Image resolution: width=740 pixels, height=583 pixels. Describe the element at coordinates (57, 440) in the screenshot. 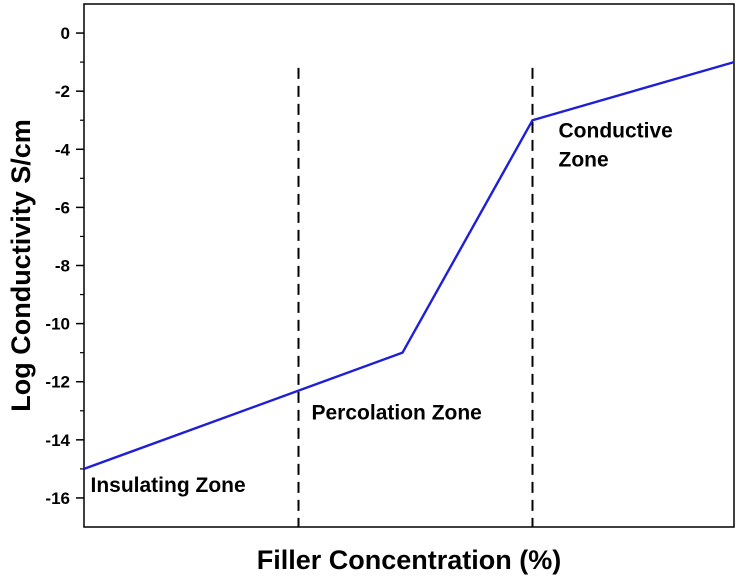

I see `y-tick-label: -14` at that location.